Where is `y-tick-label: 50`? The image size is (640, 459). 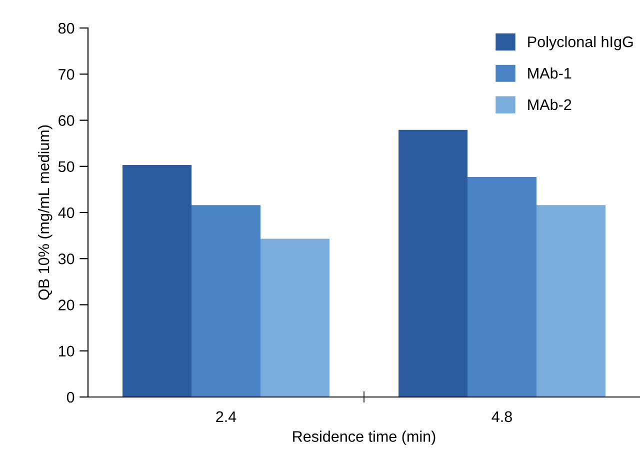
y-tick-label: 50 is located at coordinates (66, 166).